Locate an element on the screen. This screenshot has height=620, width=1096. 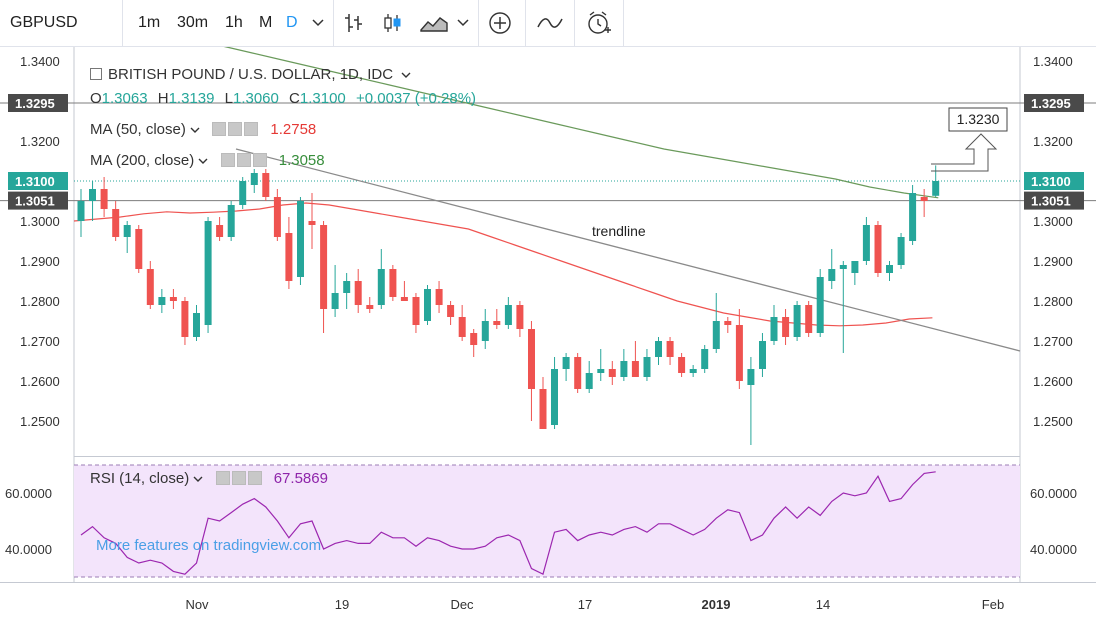
interval-menu-chevron-down-icon is located at coordinates (318, 23).